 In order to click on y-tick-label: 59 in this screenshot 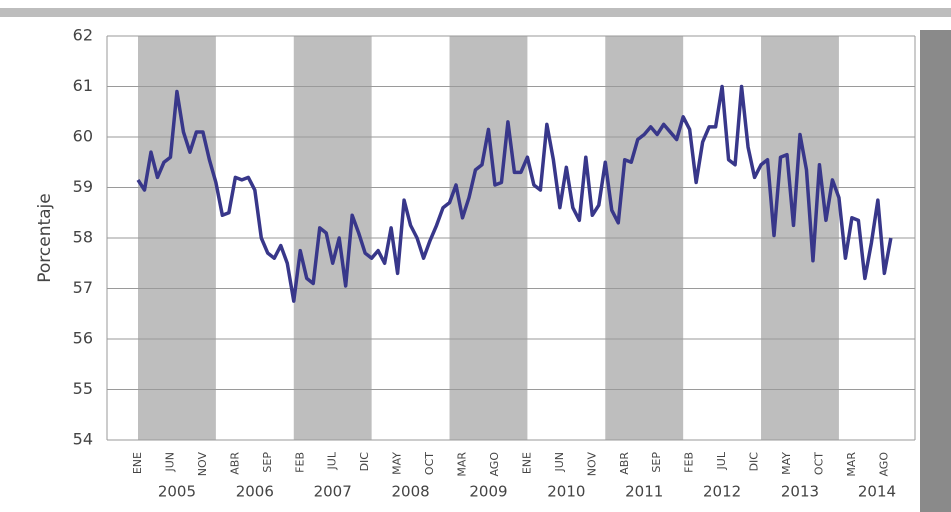, I will do `click(83, 186)`.